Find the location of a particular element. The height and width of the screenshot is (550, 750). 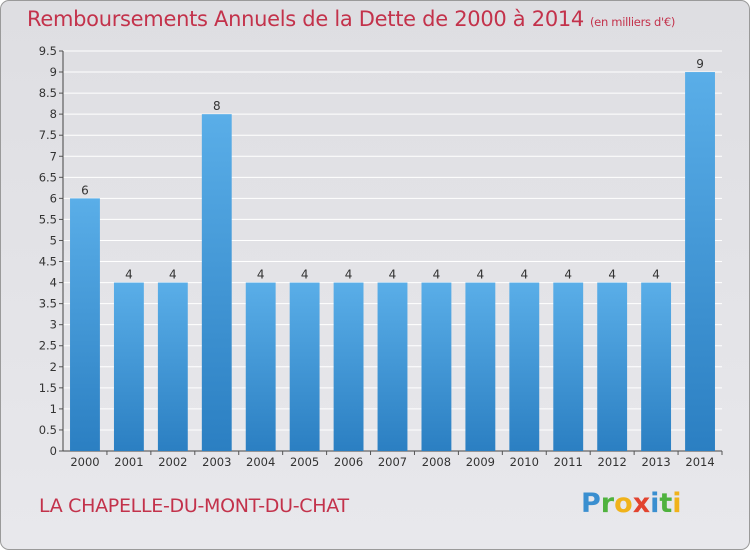

y-tick-label: 4.5 is located at coordinates (48, 262).